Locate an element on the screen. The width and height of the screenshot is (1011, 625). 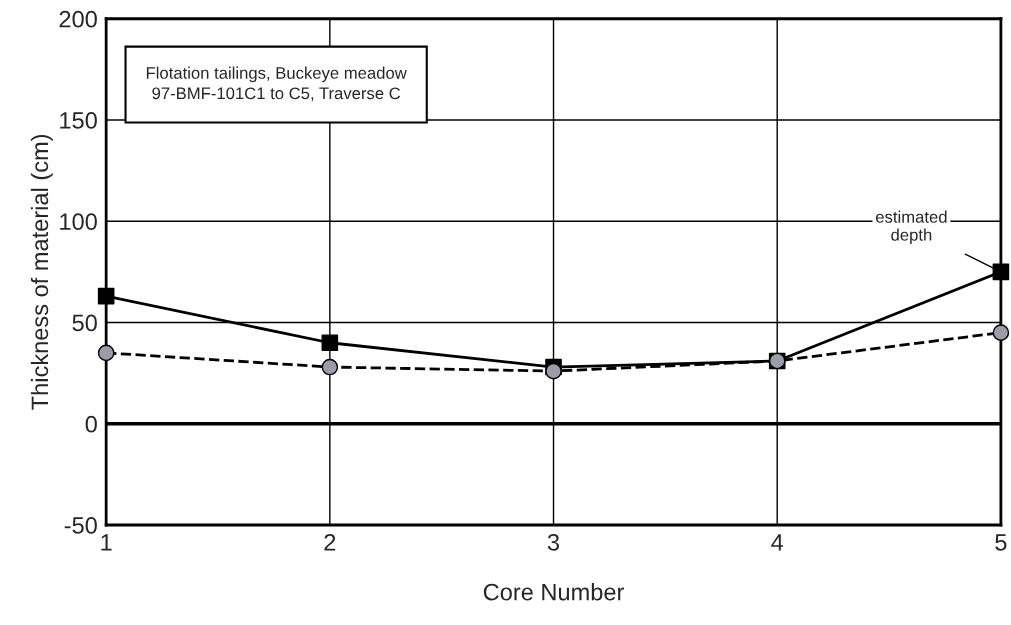
x-axis-title: Core Number is located at coordinates (553, 592).